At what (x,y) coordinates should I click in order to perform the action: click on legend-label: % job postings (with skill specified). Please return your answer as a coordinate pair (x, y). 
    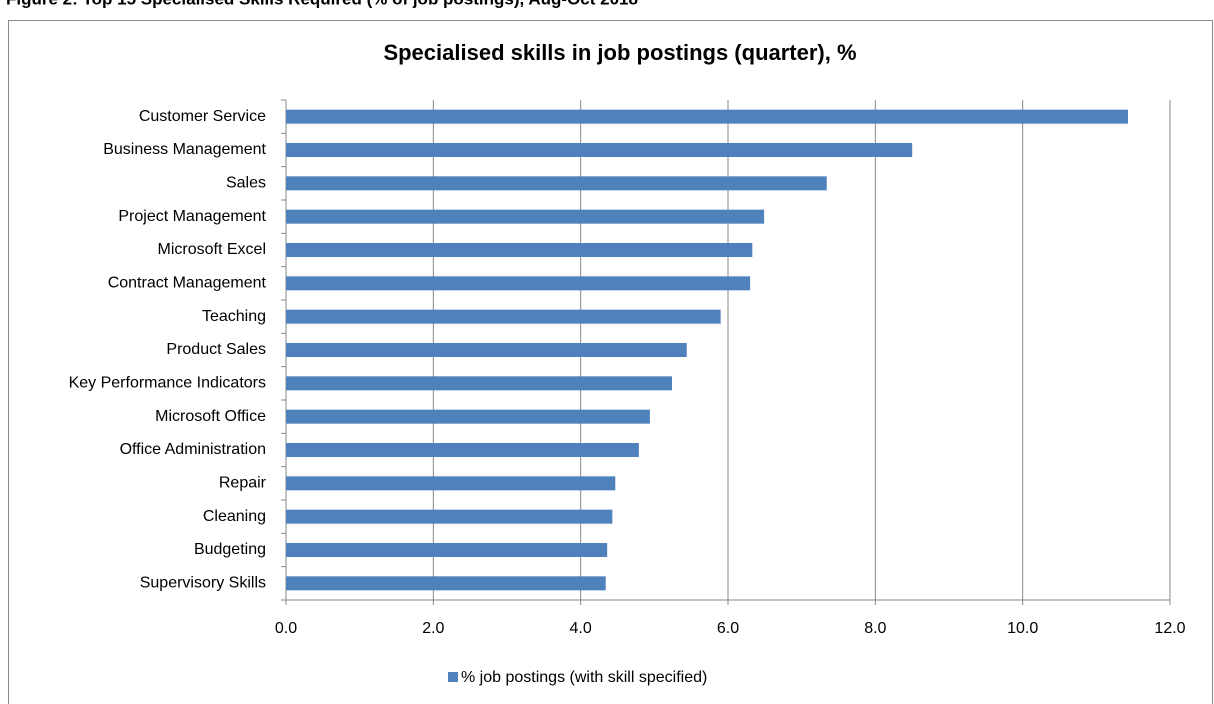
    Looking at the image, I should click on (584, 677).